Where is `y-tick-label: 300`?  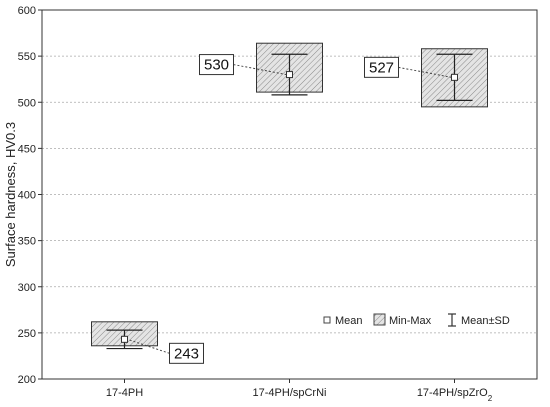
y-tick-label: 300 is located at coordinates (27, 288).